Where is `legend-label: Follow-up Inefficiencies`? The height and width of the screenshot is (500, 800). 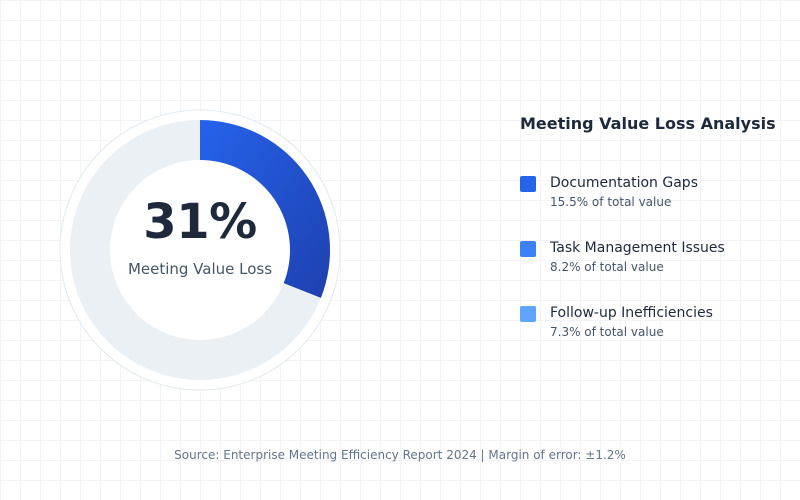
legend-label: Follow-up Inefficiencies is located at coordinates (631, 313).